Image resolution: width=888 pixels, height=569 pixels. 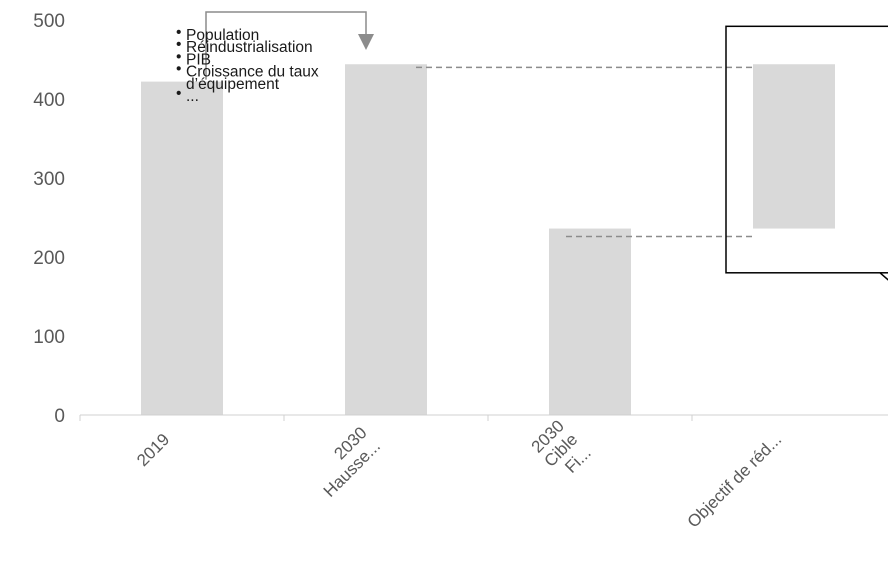 I want to click on arrow-head, so click(x=366, y=42).